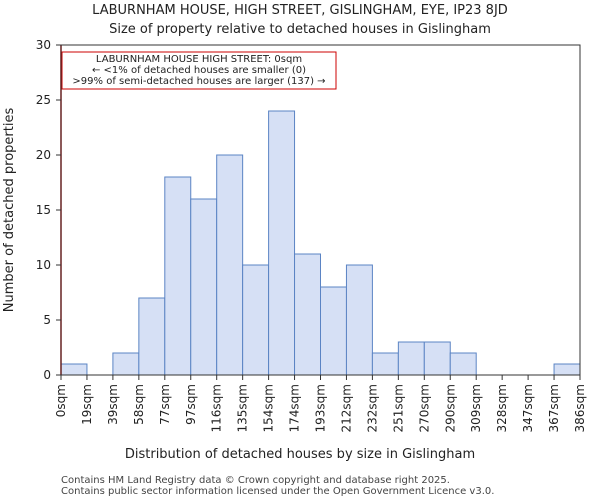  Describe the element at coordinates (43, 100) in the screenshot. I see `y-tick-label: 25` at that location.